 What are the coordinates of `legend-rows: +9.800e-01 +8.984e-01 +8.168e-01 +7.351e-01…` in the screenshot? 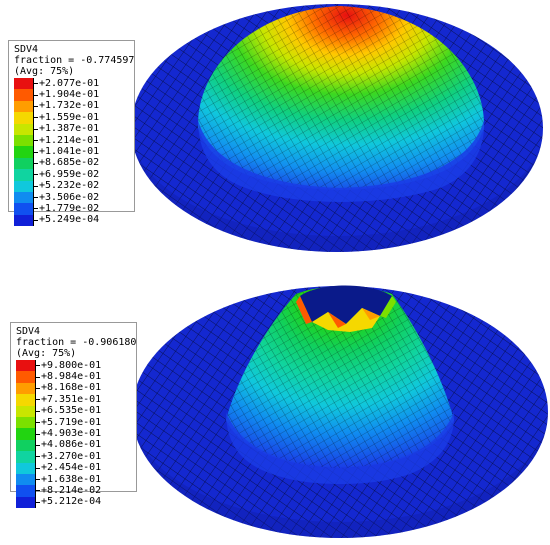 It's located at (74, 434).